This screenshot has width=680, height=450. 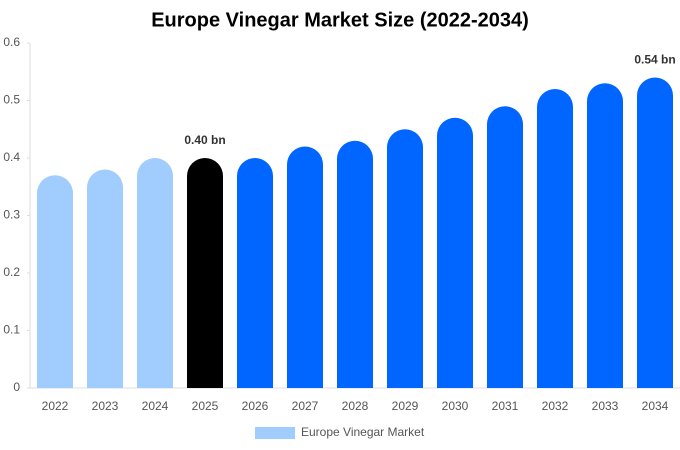 I want to click on x-tick-label: 2030, so click(x=455, y=406).